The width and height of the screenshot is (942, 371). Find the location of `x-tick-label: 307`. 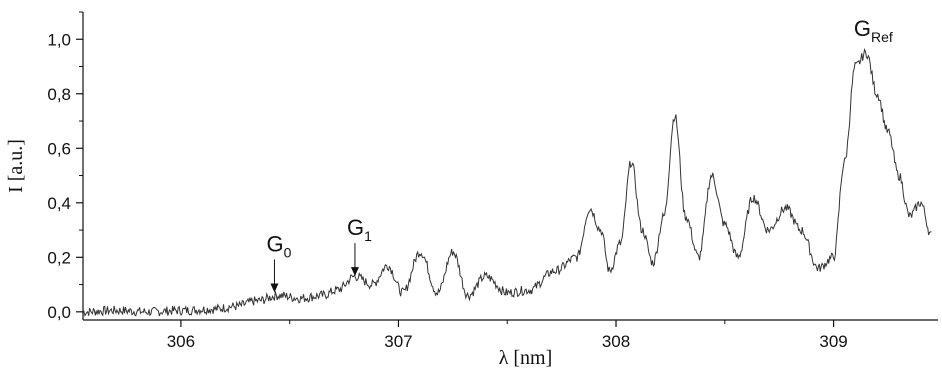

x-tick-label: 307 is located at coordinates (398, 341).